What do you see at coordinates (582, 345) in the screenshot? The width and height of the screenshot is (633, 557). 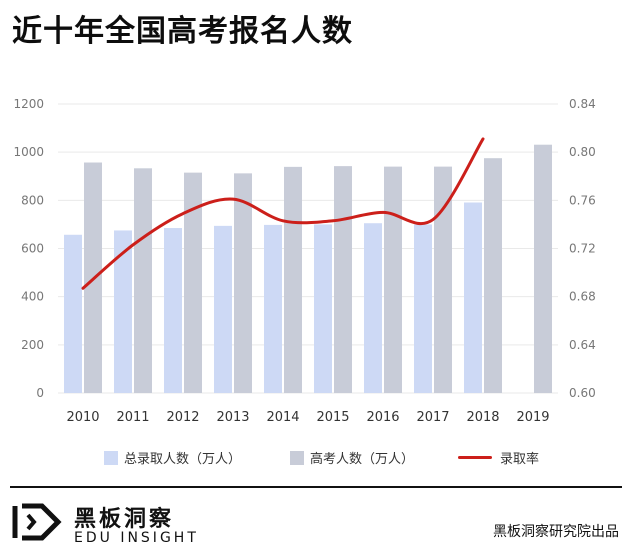 I see `y-right-tick-label: 0.64` at bounding box center [582, 345].